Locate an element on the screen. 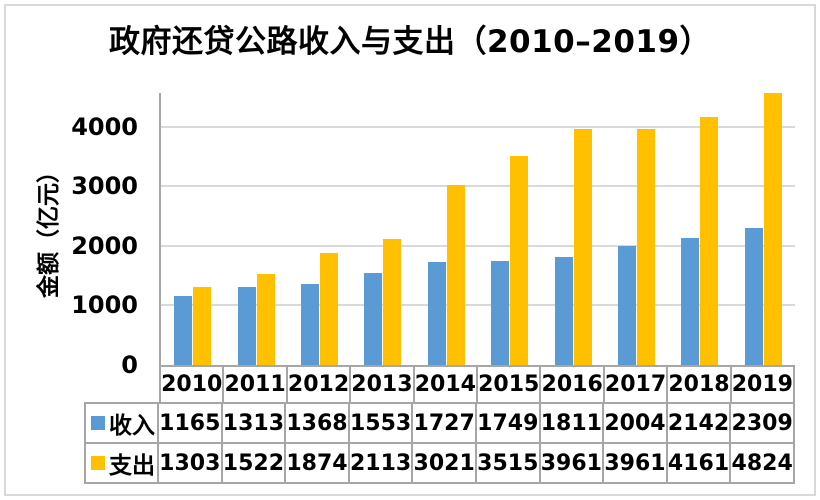 The height and width of the screenshot is (500, 820). value-cell-支出-2011: 1522 is located at coordinates (255, 463).